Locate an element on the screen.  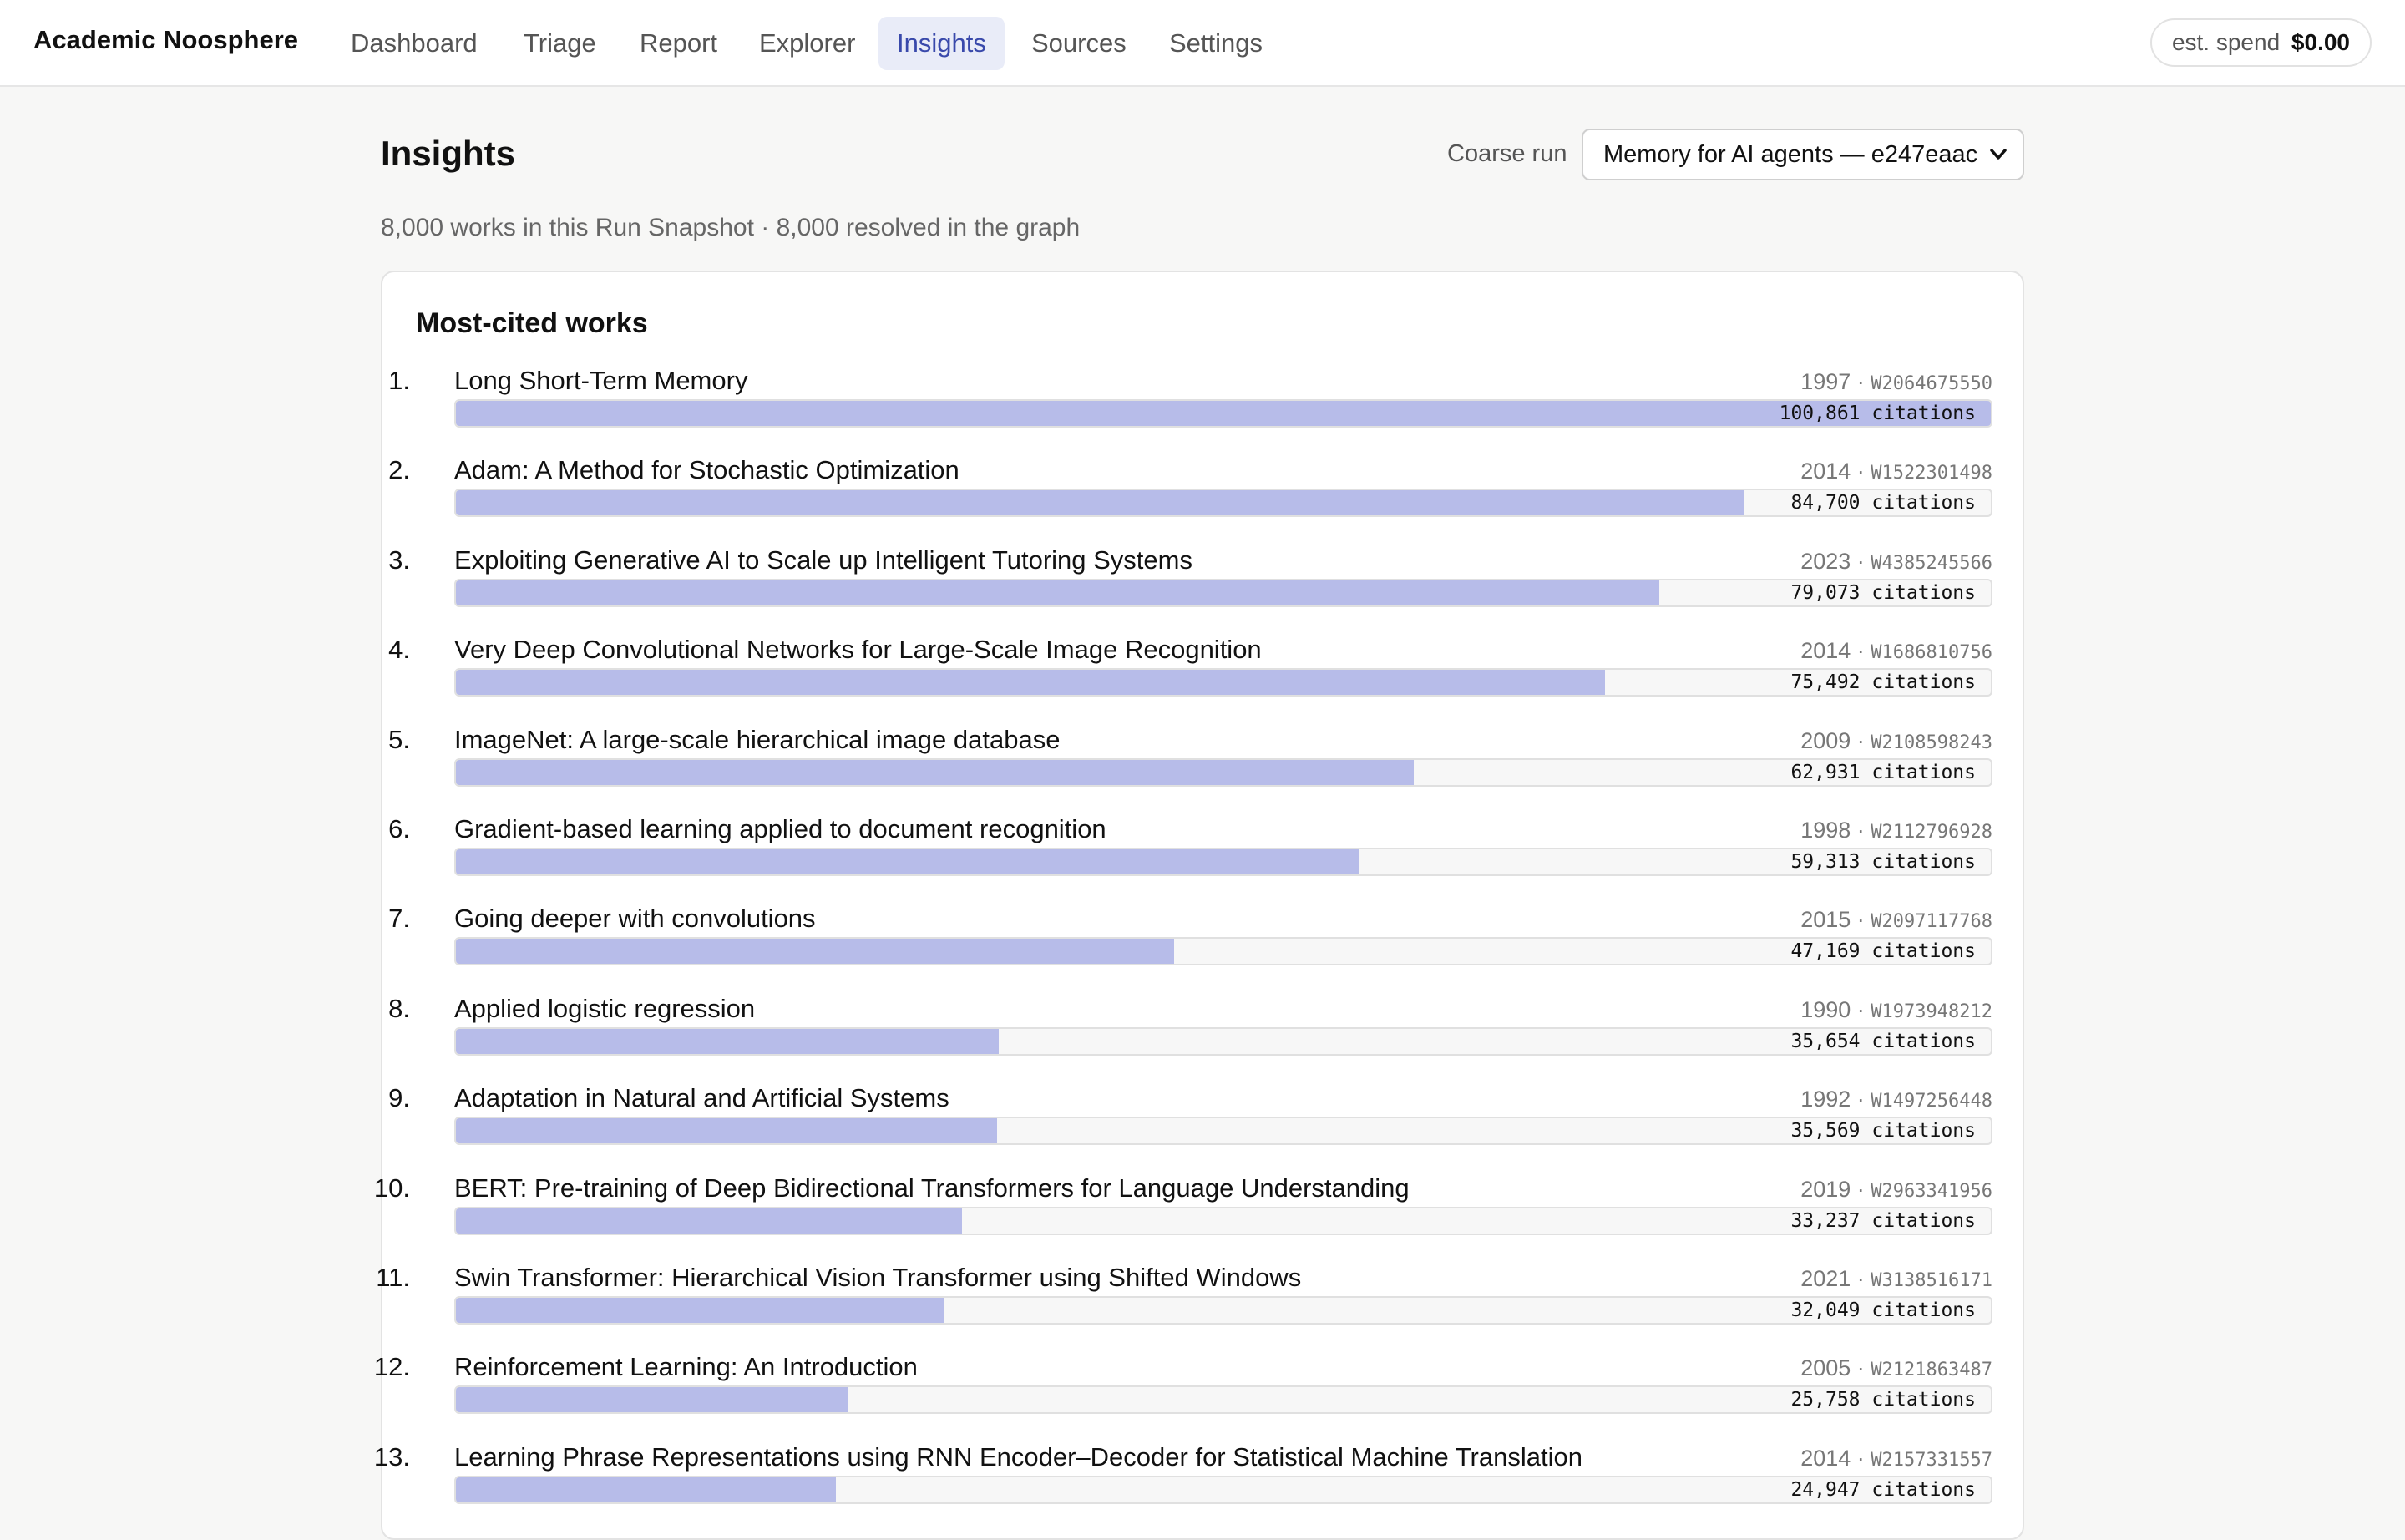
work-rank: 1. is located at coordinates (399, 381).